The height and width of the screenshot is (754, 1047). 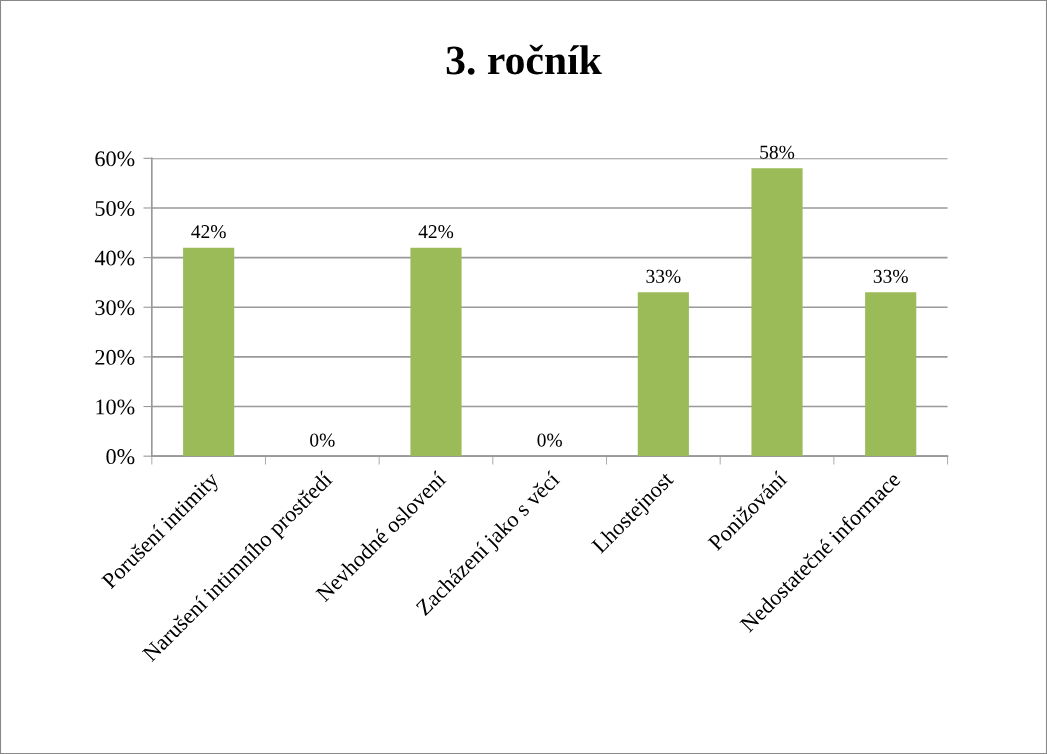 What do you see at coordinates (115, 308) in the screenshot?
I see `y-tick-label: 30%` at bounding box center [115, 308].